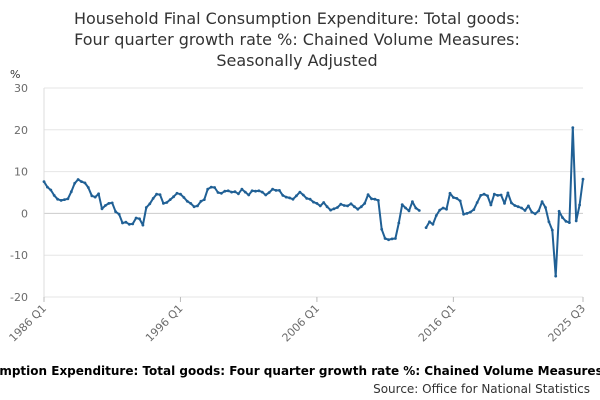 The width and height of the screenshot is (600, 400). I want to click on y-tick-label: 0, so click(24, 213).